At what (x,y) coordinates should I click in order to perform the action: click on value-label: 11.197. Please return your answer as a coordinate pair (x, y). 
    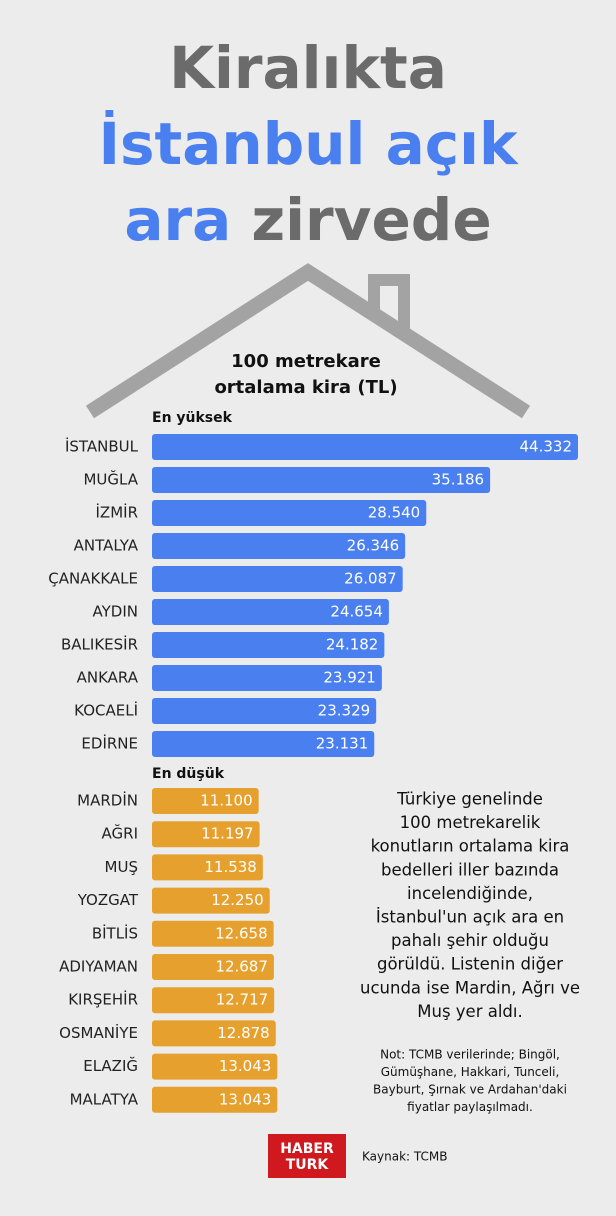
    Looking at the image, I should click on (227, 834).